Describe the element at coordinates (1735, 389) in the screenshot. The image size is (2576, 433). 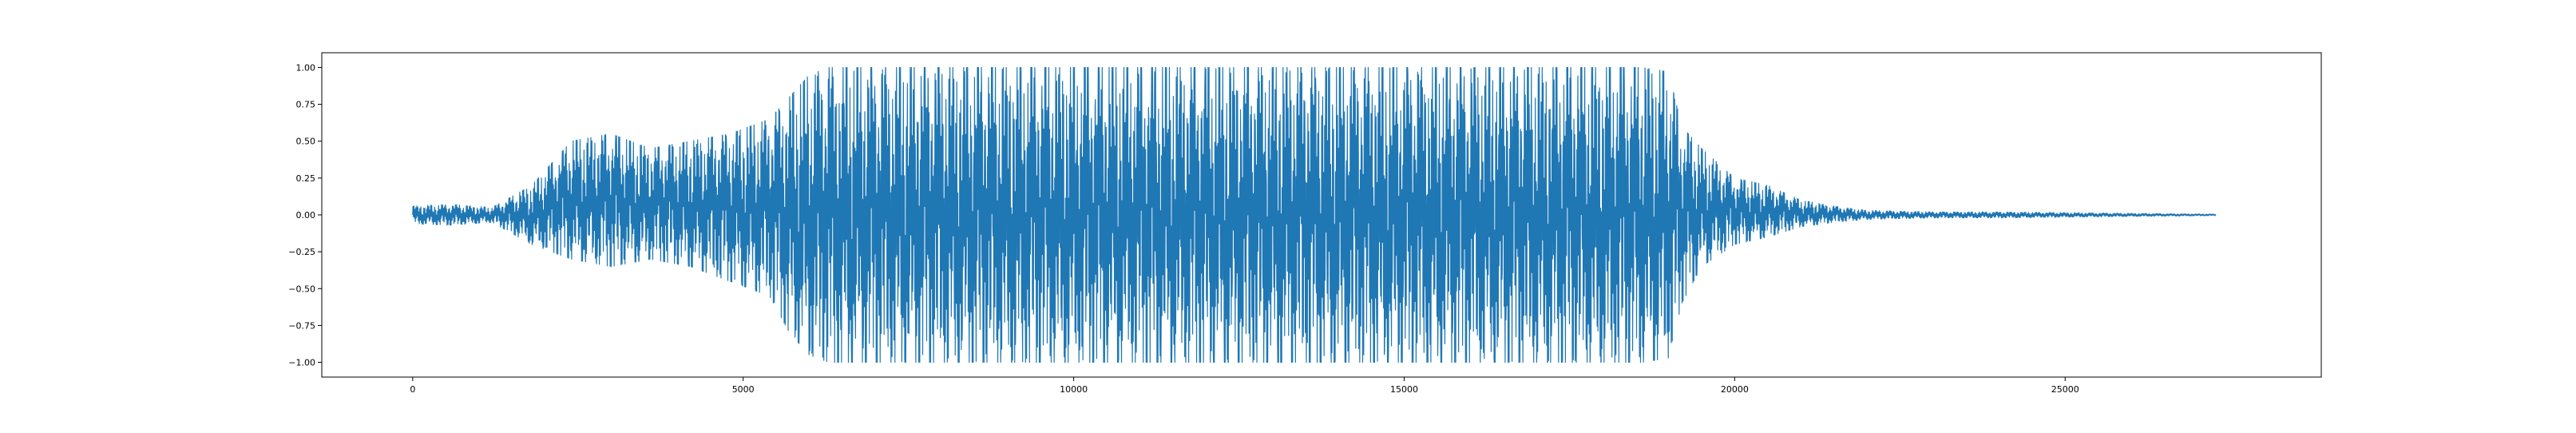
I see `x-tick-label: 20000` at that location.